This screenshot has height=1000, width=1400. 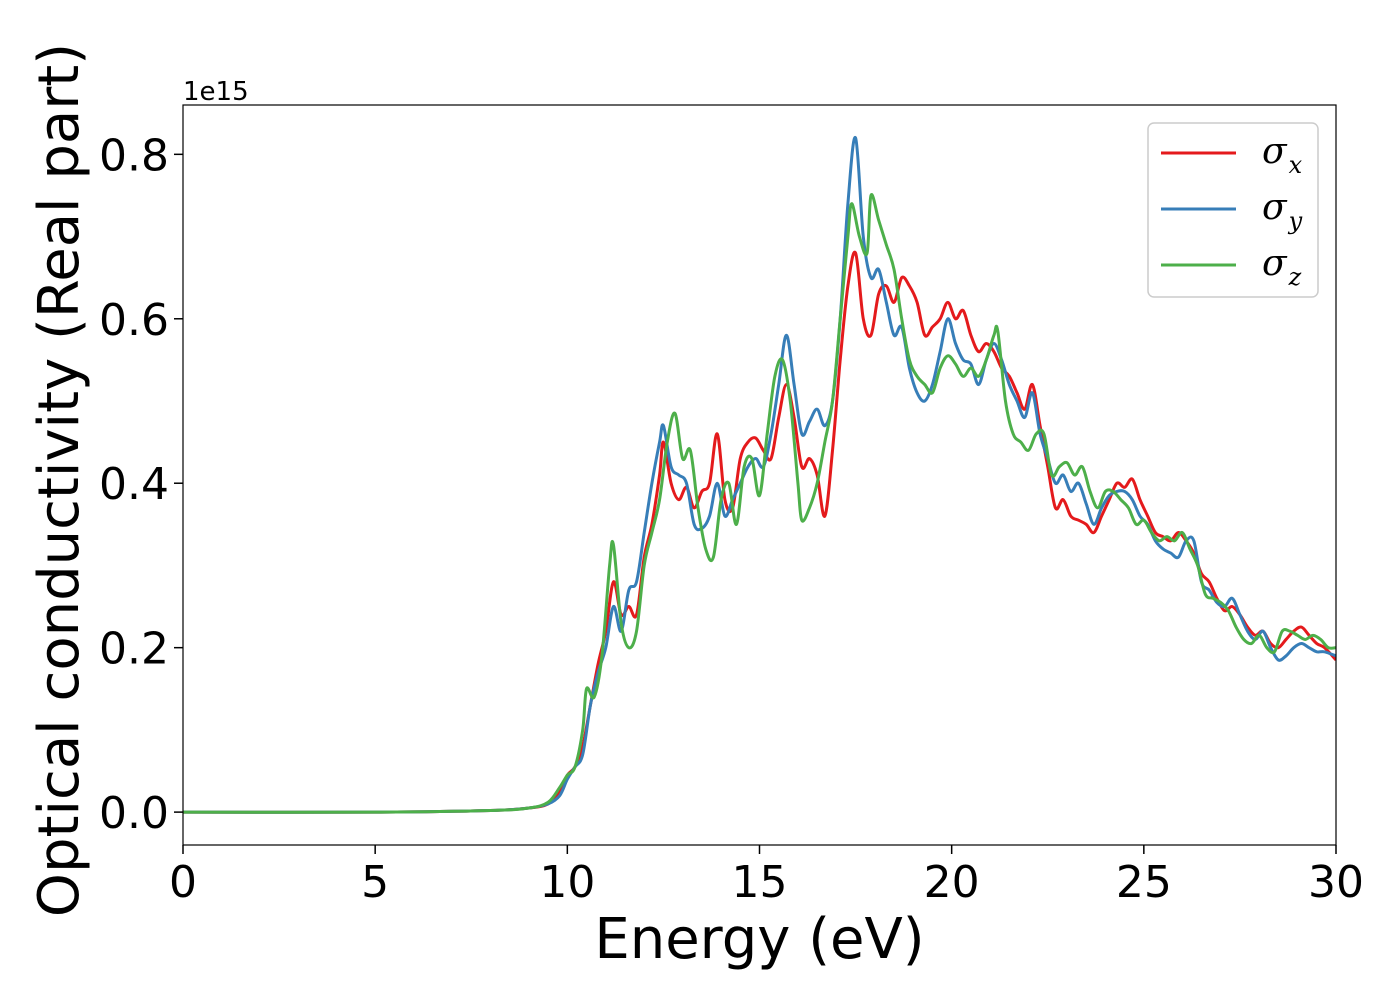 What do you see at coordinates (567, 882) in the screenshot?
I see `x-tick-label: 10` at bounding box center [567, 882].